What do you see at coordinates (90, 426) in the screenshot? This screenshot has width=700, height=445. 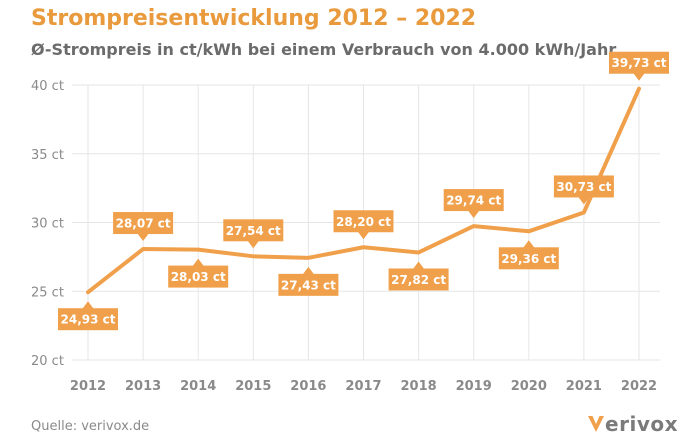 I see `source-note: Quelle: verivox.de` at bounding box center [90, 426].